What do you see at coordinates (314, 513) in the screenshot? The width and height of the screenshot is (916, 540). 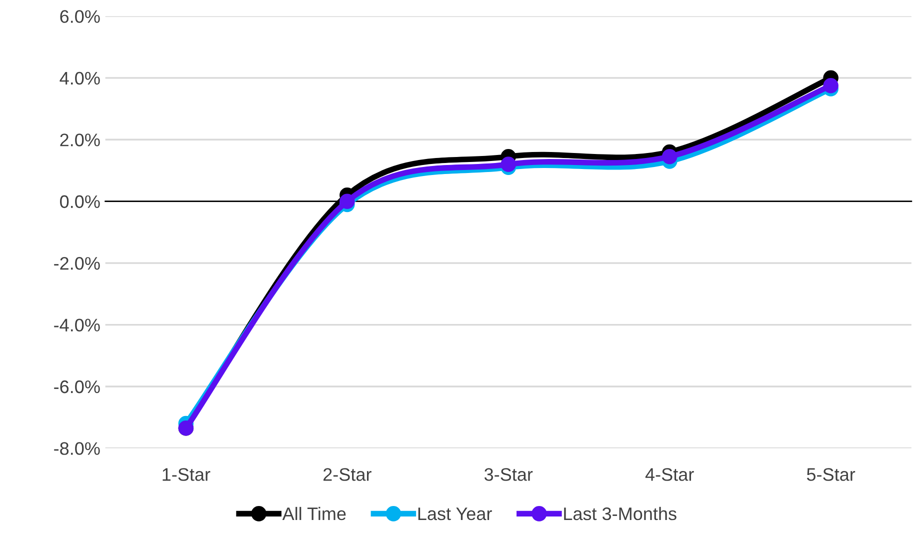 I see `legend-label: All Time` at bounding box center [314, 513].